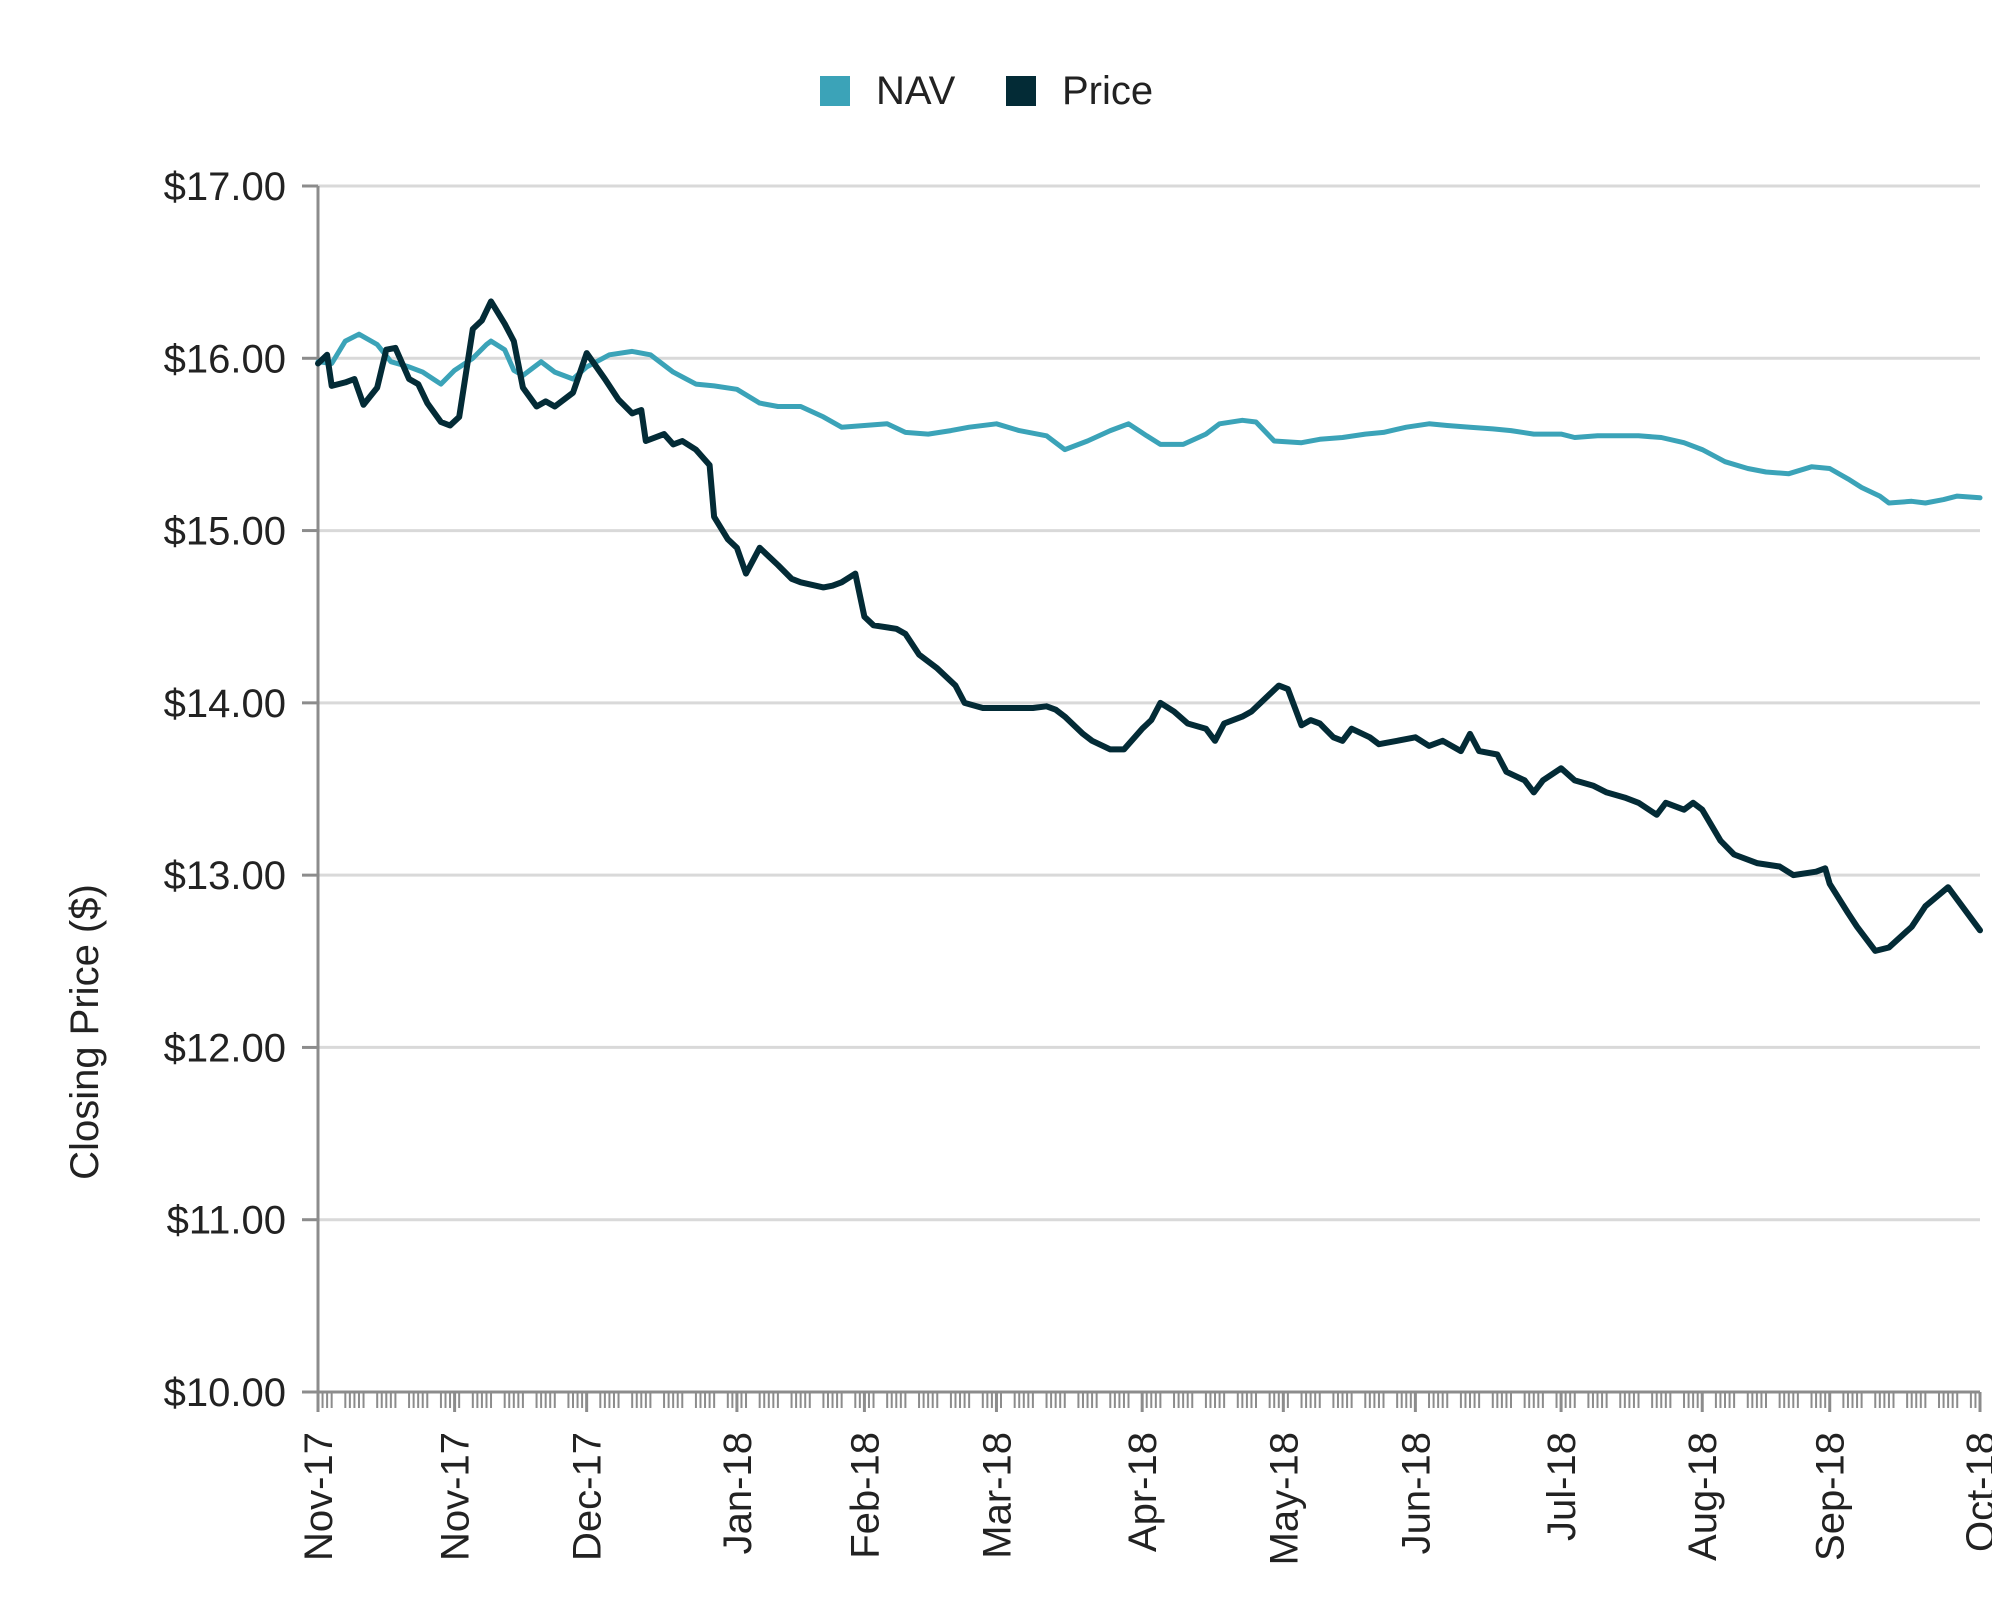 The height and width of the screenshot is (1600, 1992). Describe the element at coordinates (1975, 1492) in the screenshot. I see `x-tick-label: Oct-18` at that location.